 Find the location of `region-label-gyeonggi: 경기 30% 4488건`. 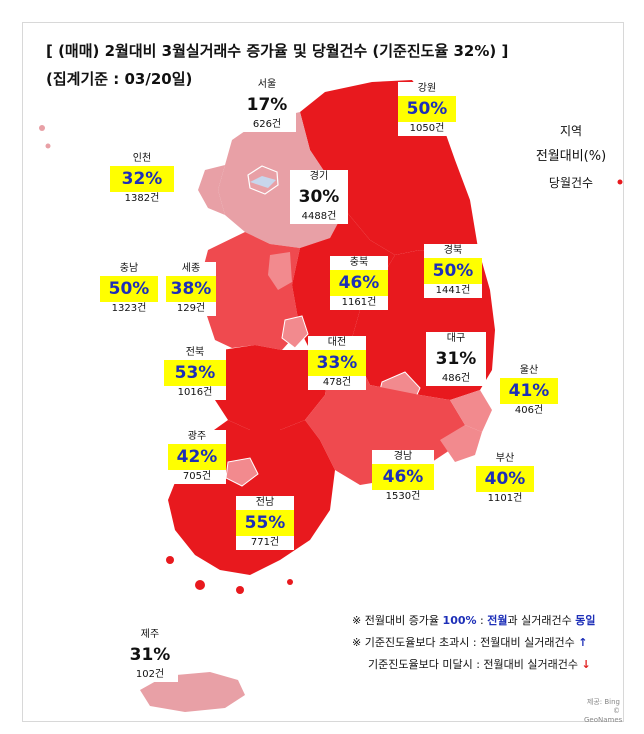

region-label-gyeonggi: 경기 30% 4488건 is located at coordinates (319, 197).